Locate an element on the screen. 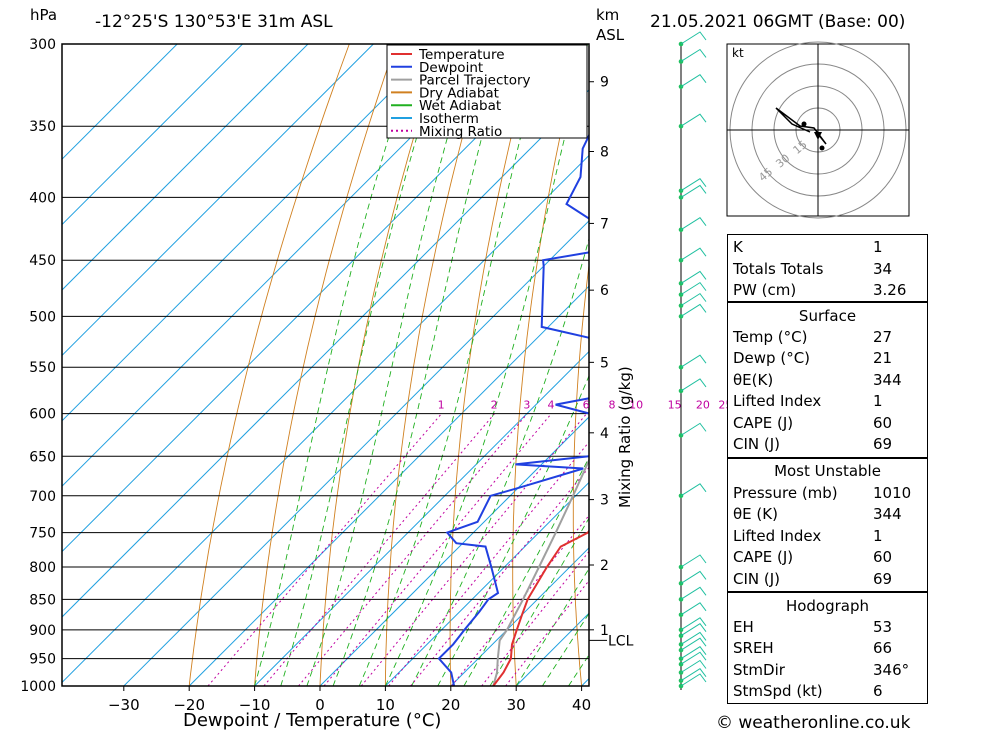 The height and width of the screenshot is (733, 1000). km-tick-label: 3 is located at coordinates (604, 501).